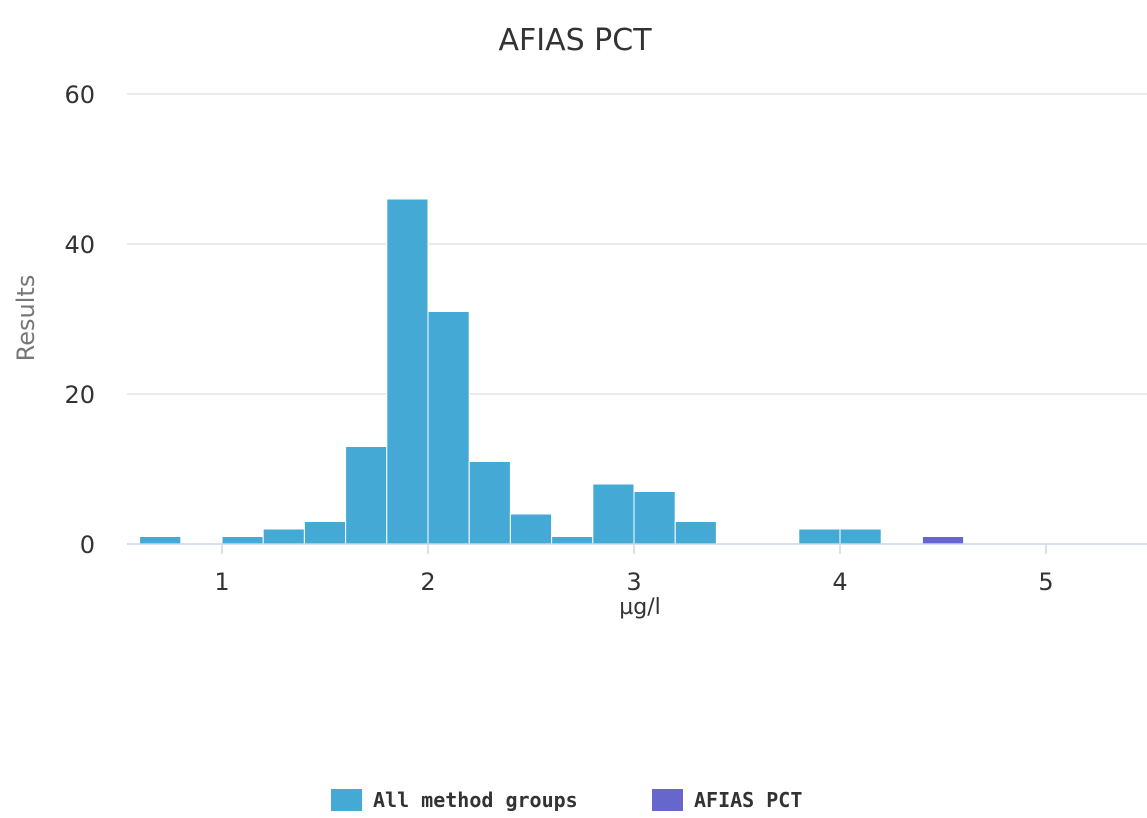  I want to click on legend-label: AFIAS PCT, so click(748, 800).